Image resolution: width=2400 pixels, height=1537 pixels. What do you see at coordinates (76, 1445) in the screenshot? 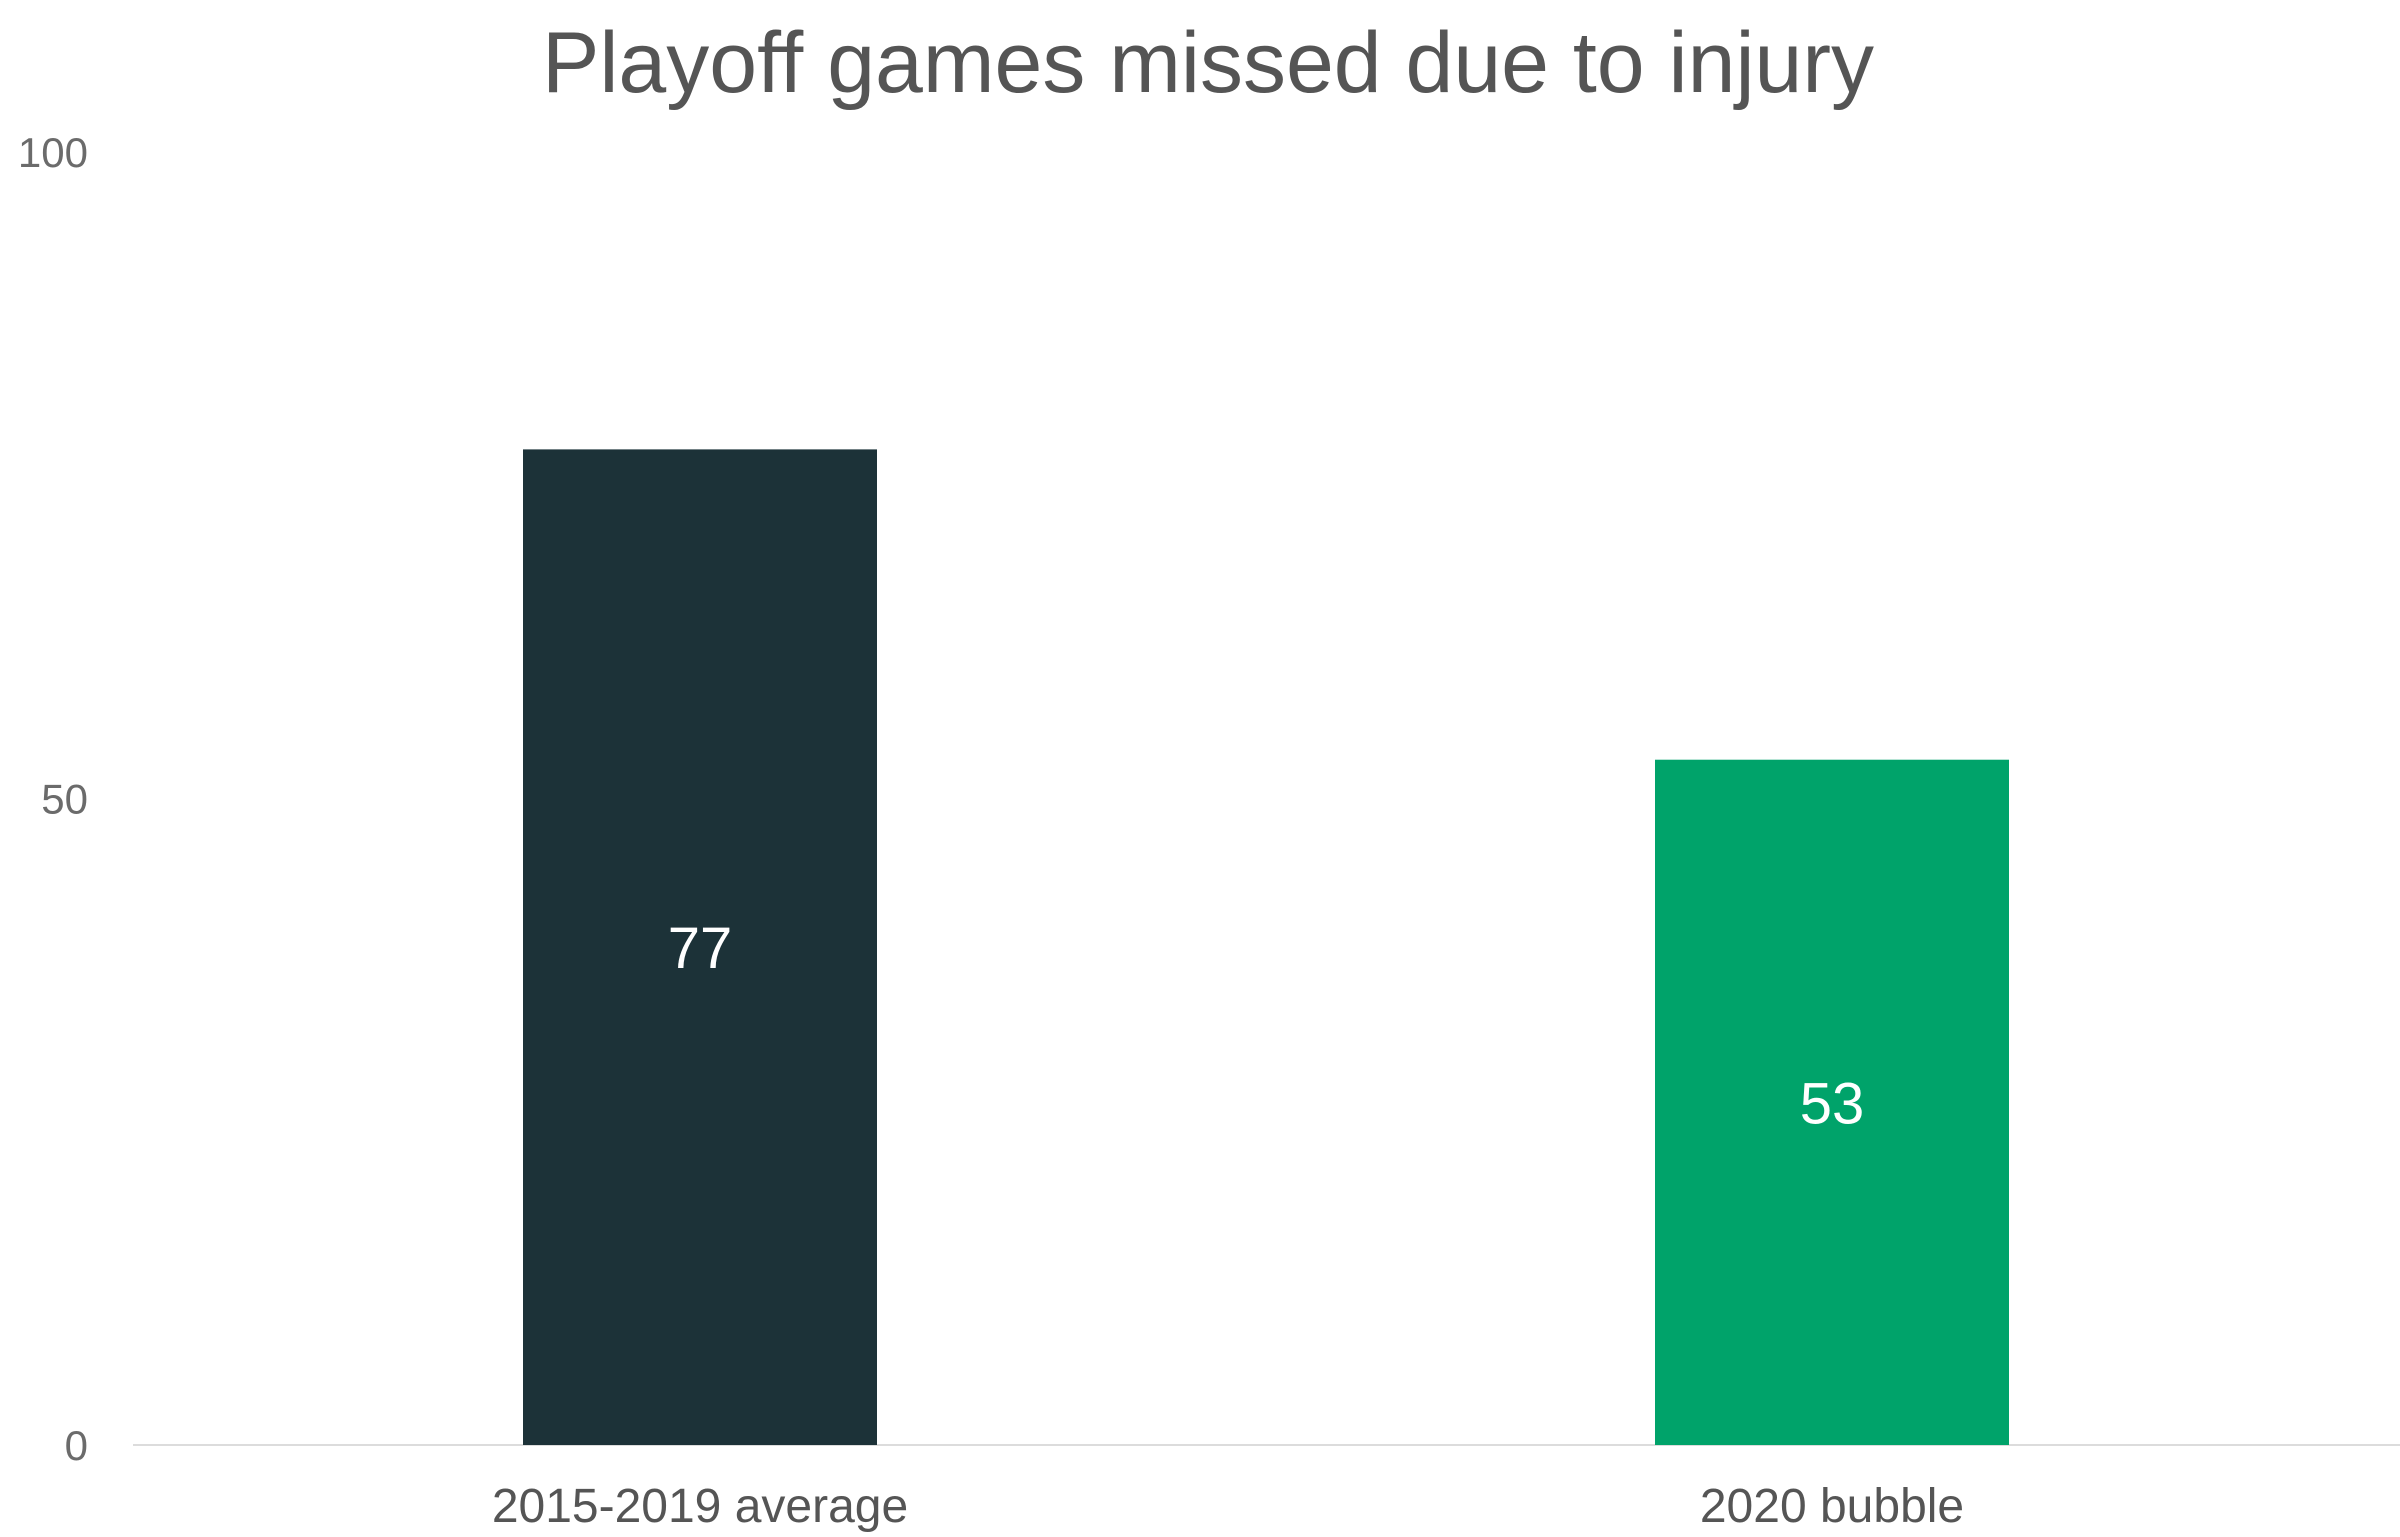
I see `y-tick-label: 0` at bounding box center [76, 1445].